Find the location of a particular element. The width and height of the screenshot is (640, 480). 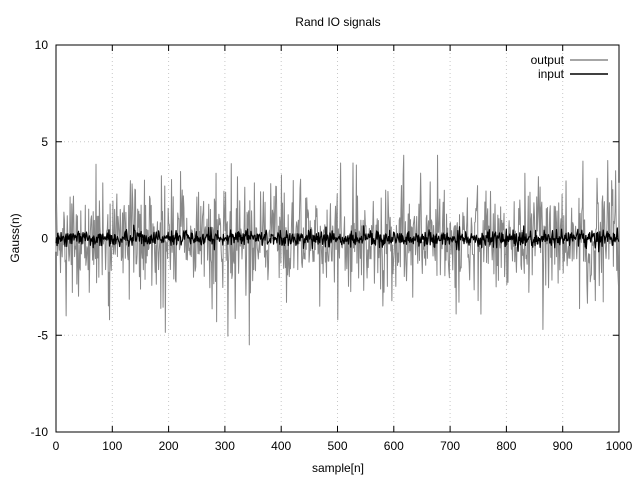

legend: output input is located at coordinates (569, 67).